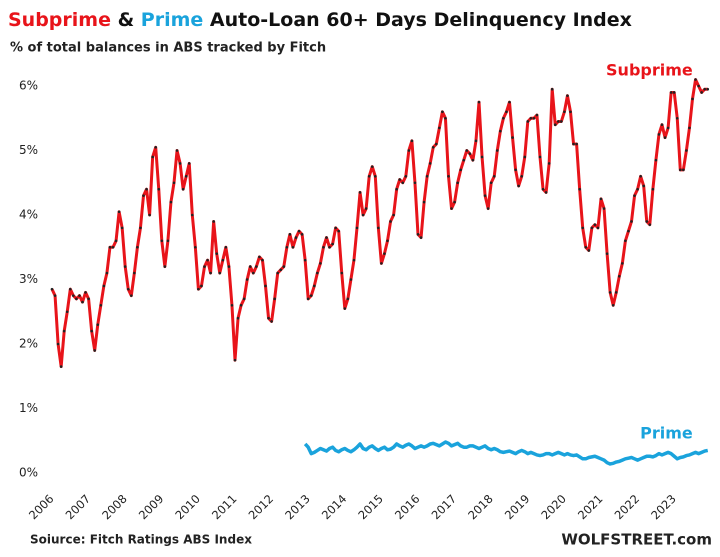  What do you see at coordinates (114, 507) in the screenshot?
I see `x-tick-label: 2008` at bounding box center [114, 507].